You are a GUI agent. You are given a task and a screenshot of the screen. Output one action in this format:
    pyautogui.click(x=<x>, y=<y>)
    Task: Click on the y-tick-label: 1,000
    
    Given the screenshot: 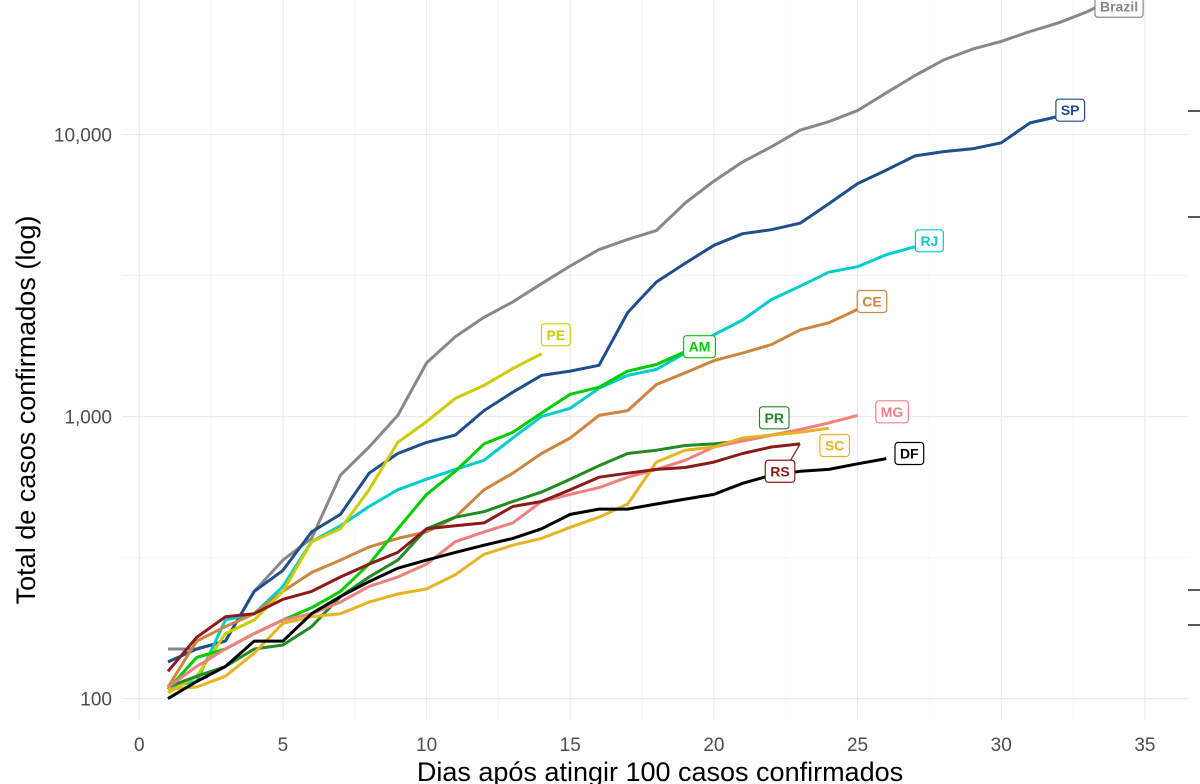 What is the action you would take?
    pyautogui.click(x=88, y=418)
    